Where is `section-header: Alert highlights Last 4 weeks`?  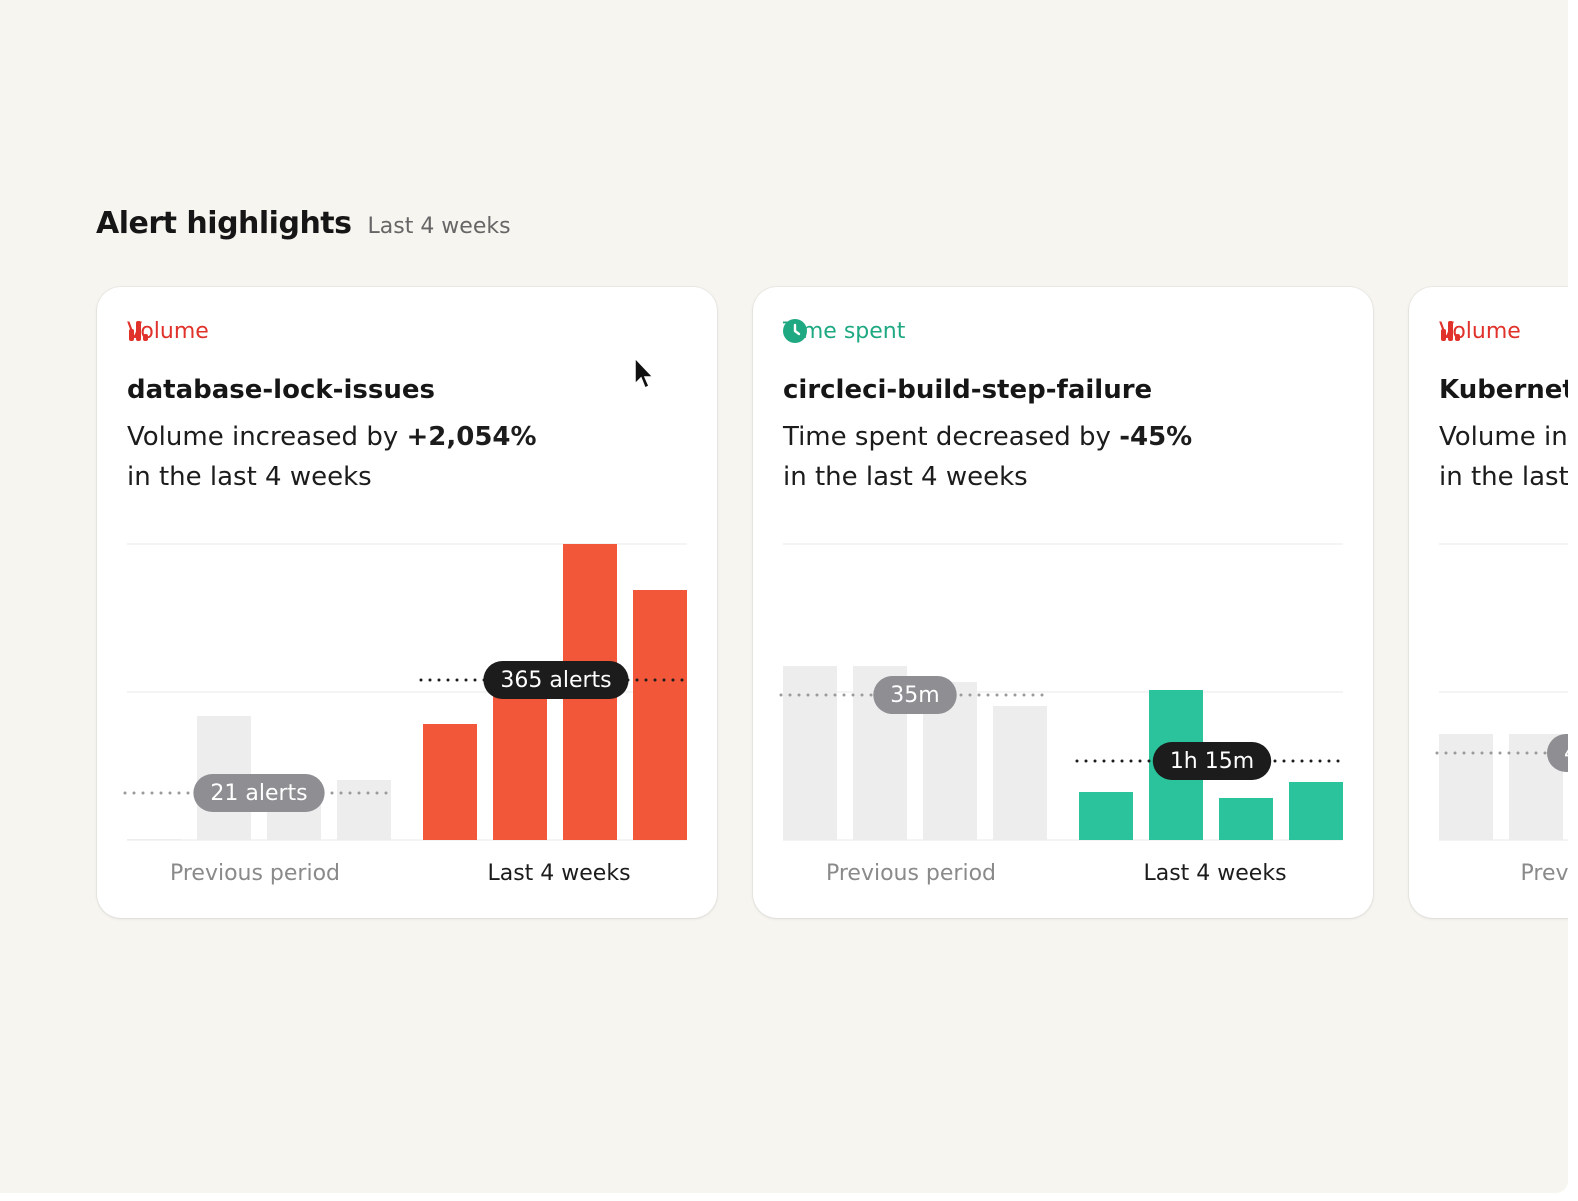
section-header: Alert highlights Last 4 weeks is located at coordinates (303, 223).